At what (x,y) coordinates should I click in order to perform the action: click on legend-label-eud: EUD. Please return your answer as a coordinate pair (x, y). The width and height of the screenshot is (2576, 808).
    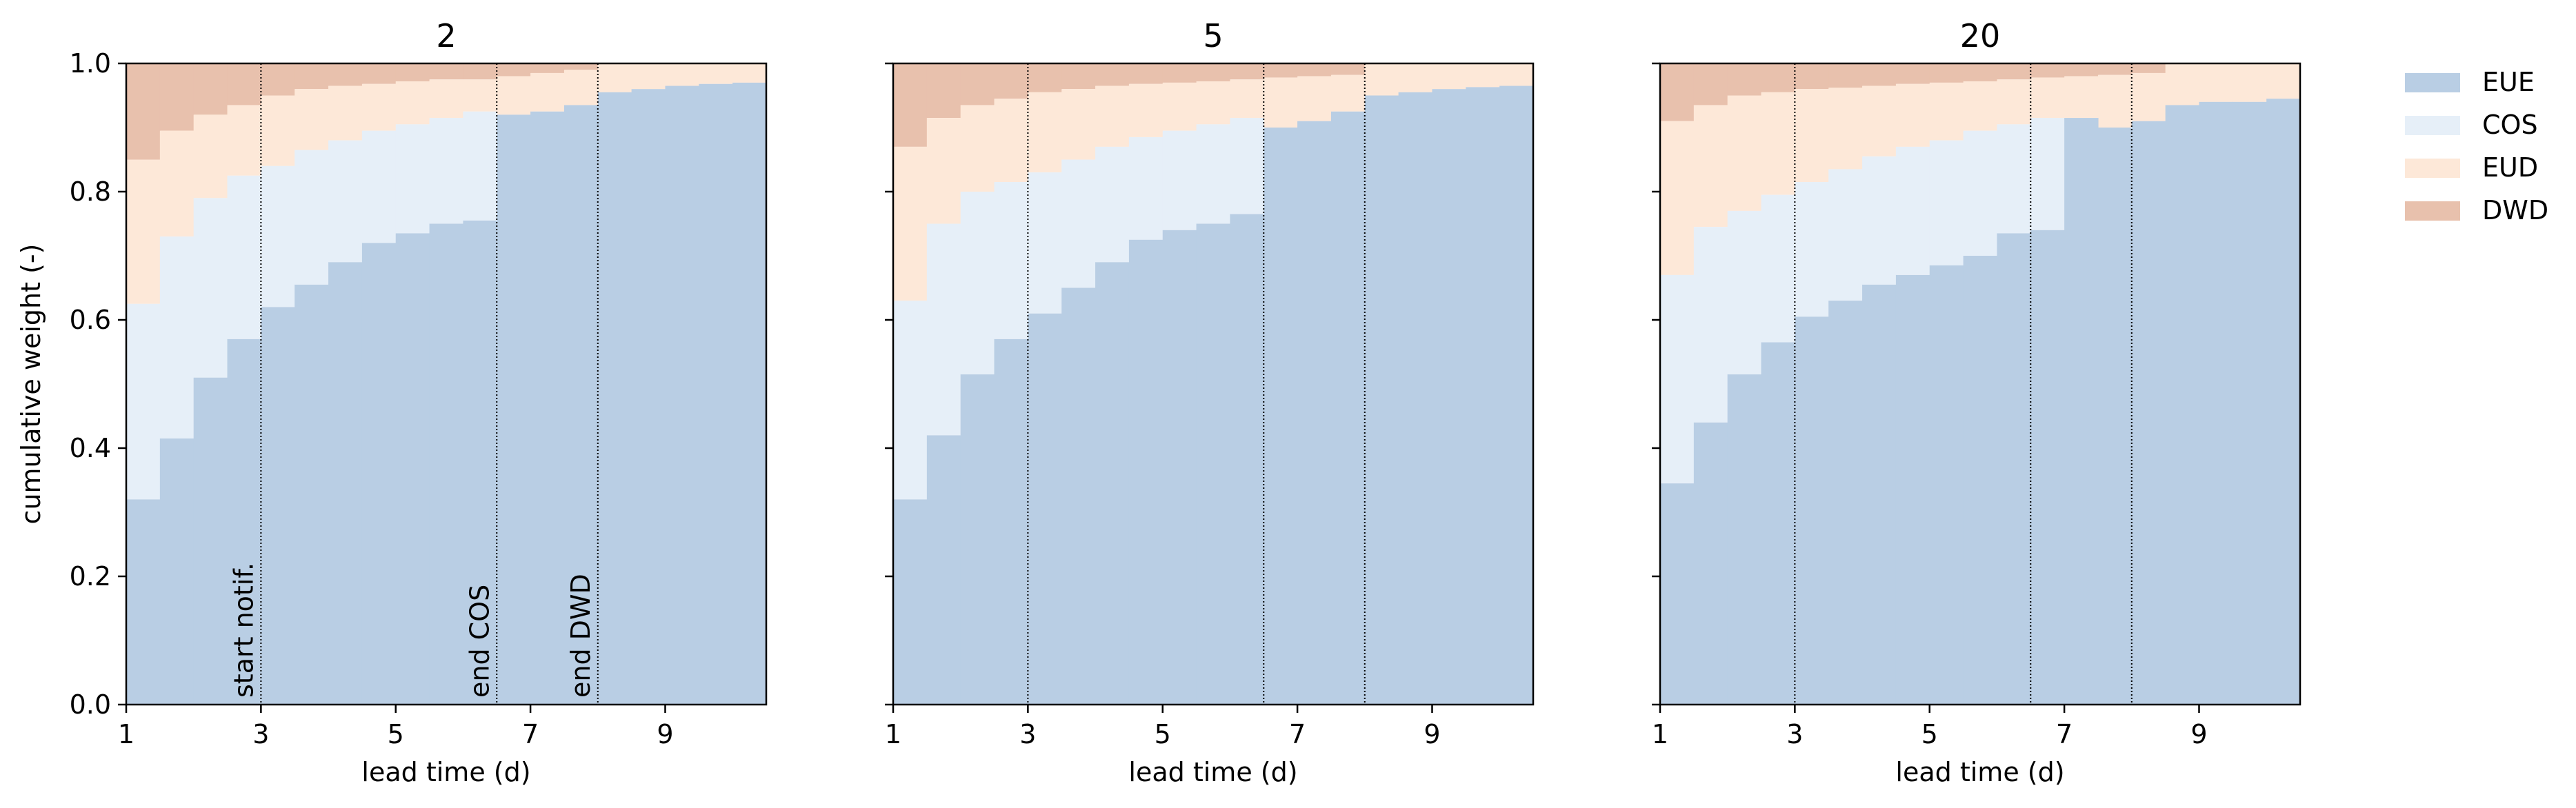
    Looking at the image, I should click on (2510, 167).